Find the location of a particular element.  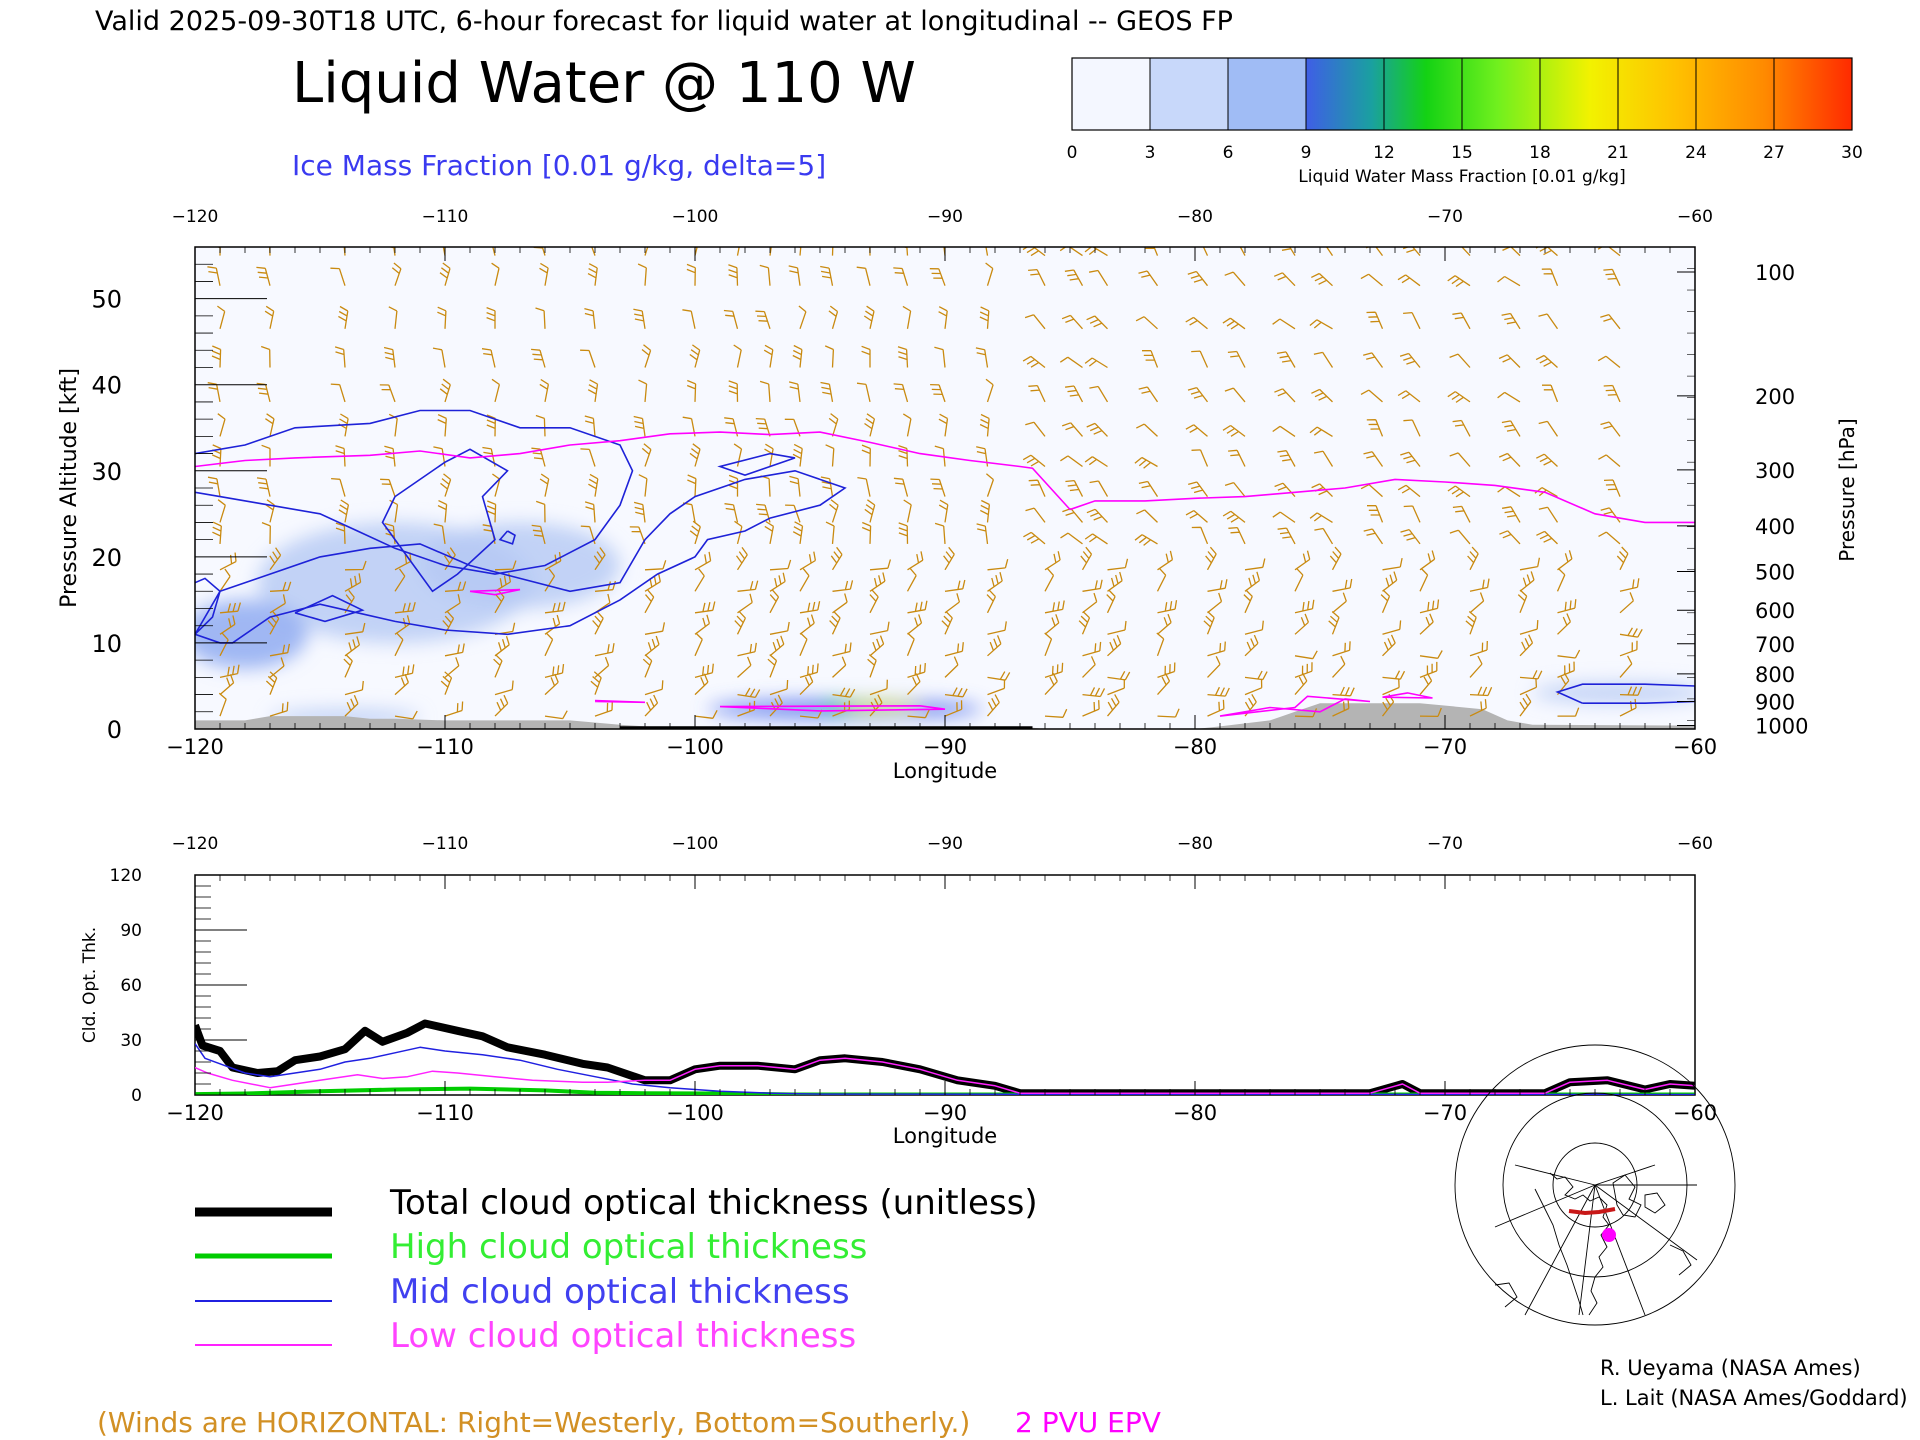

colorbar-tick-label: 6 is located at coordinates (1228, 153).